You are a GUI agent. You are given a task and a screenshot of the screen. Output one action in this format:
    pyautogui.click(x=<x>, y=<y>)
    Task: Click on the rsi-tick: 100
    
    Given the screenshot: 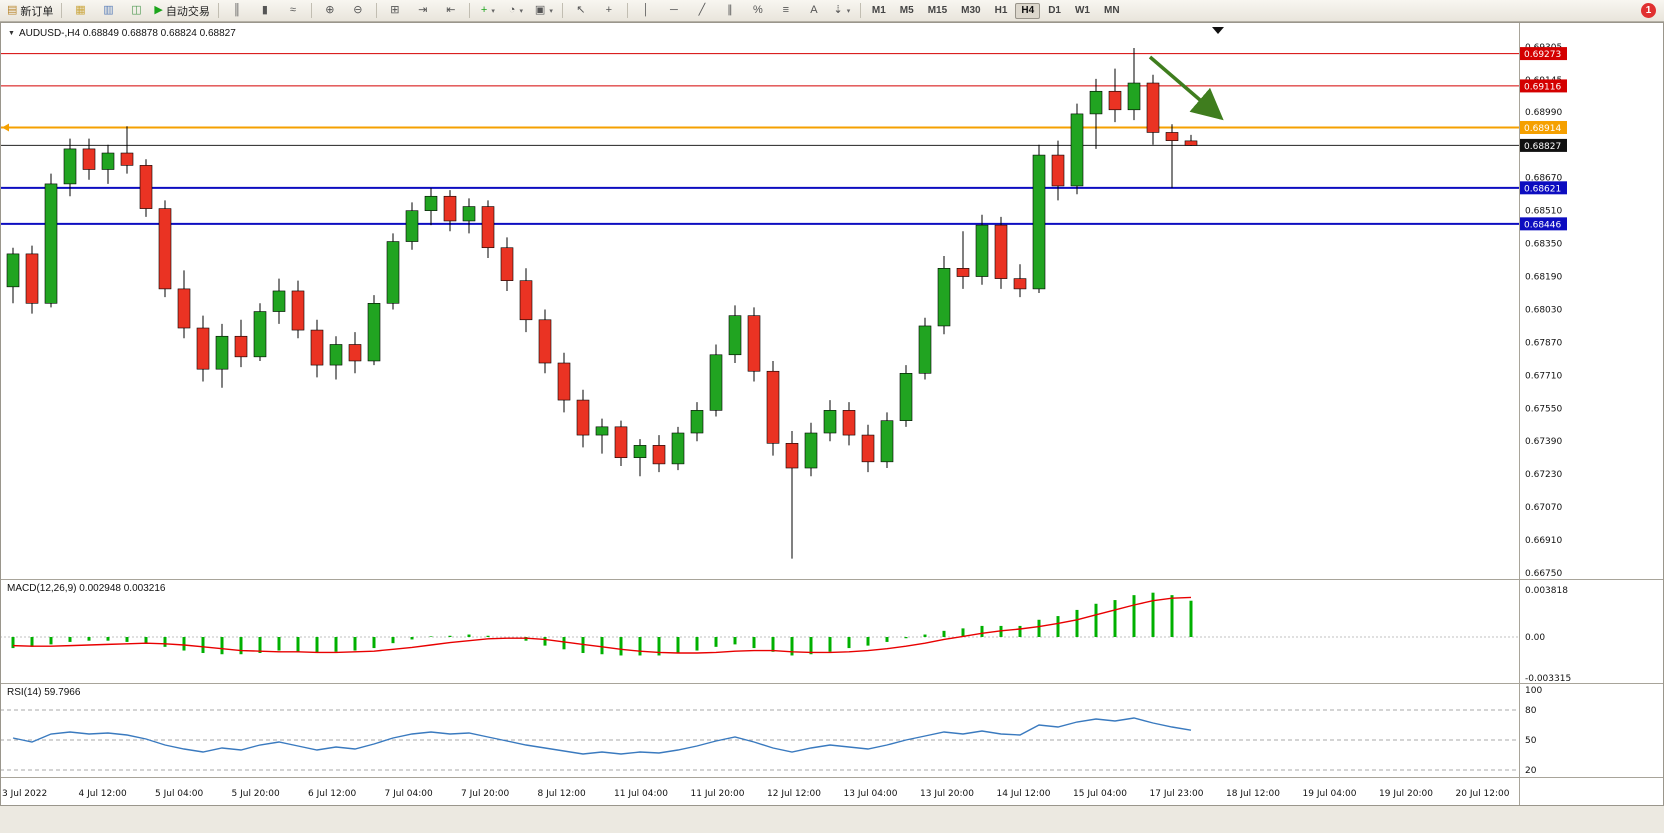 What is the action you would take?
    pyautogui.click(x=1533, y=691)
    